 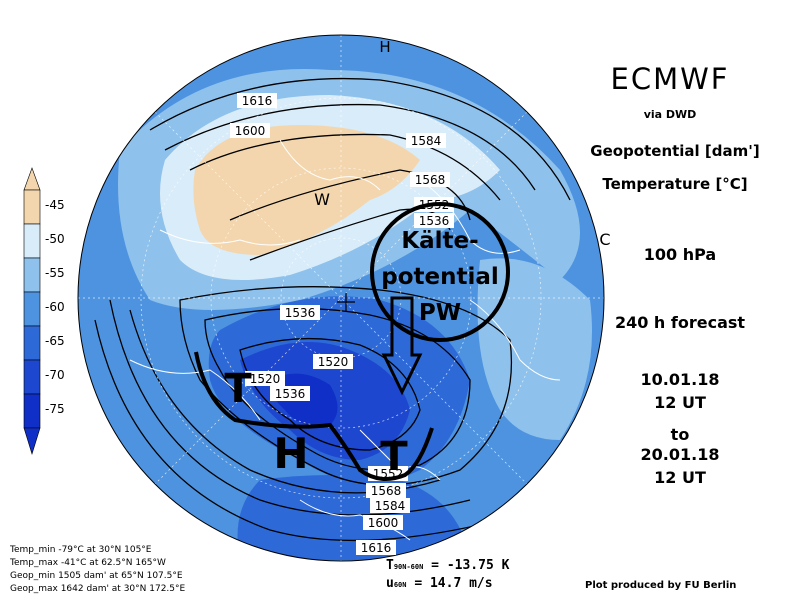 I want to click on cold-pool-label-line: potential, so click(x=440, y=277).